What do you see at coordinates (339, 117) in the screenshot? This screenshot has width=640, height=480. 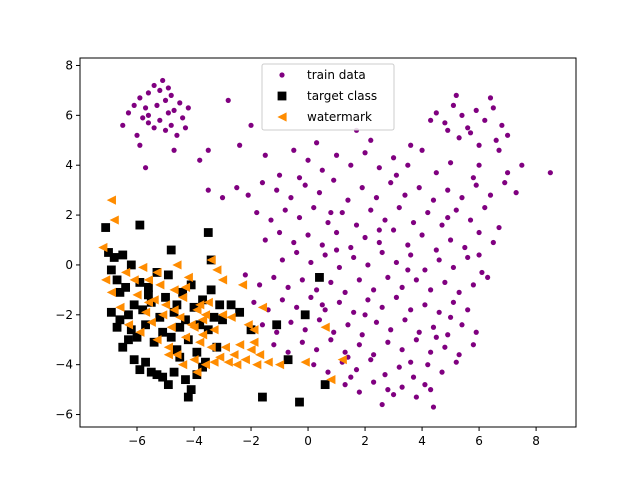 I see `legend-label: watermark` at bounding box center [339, 117].